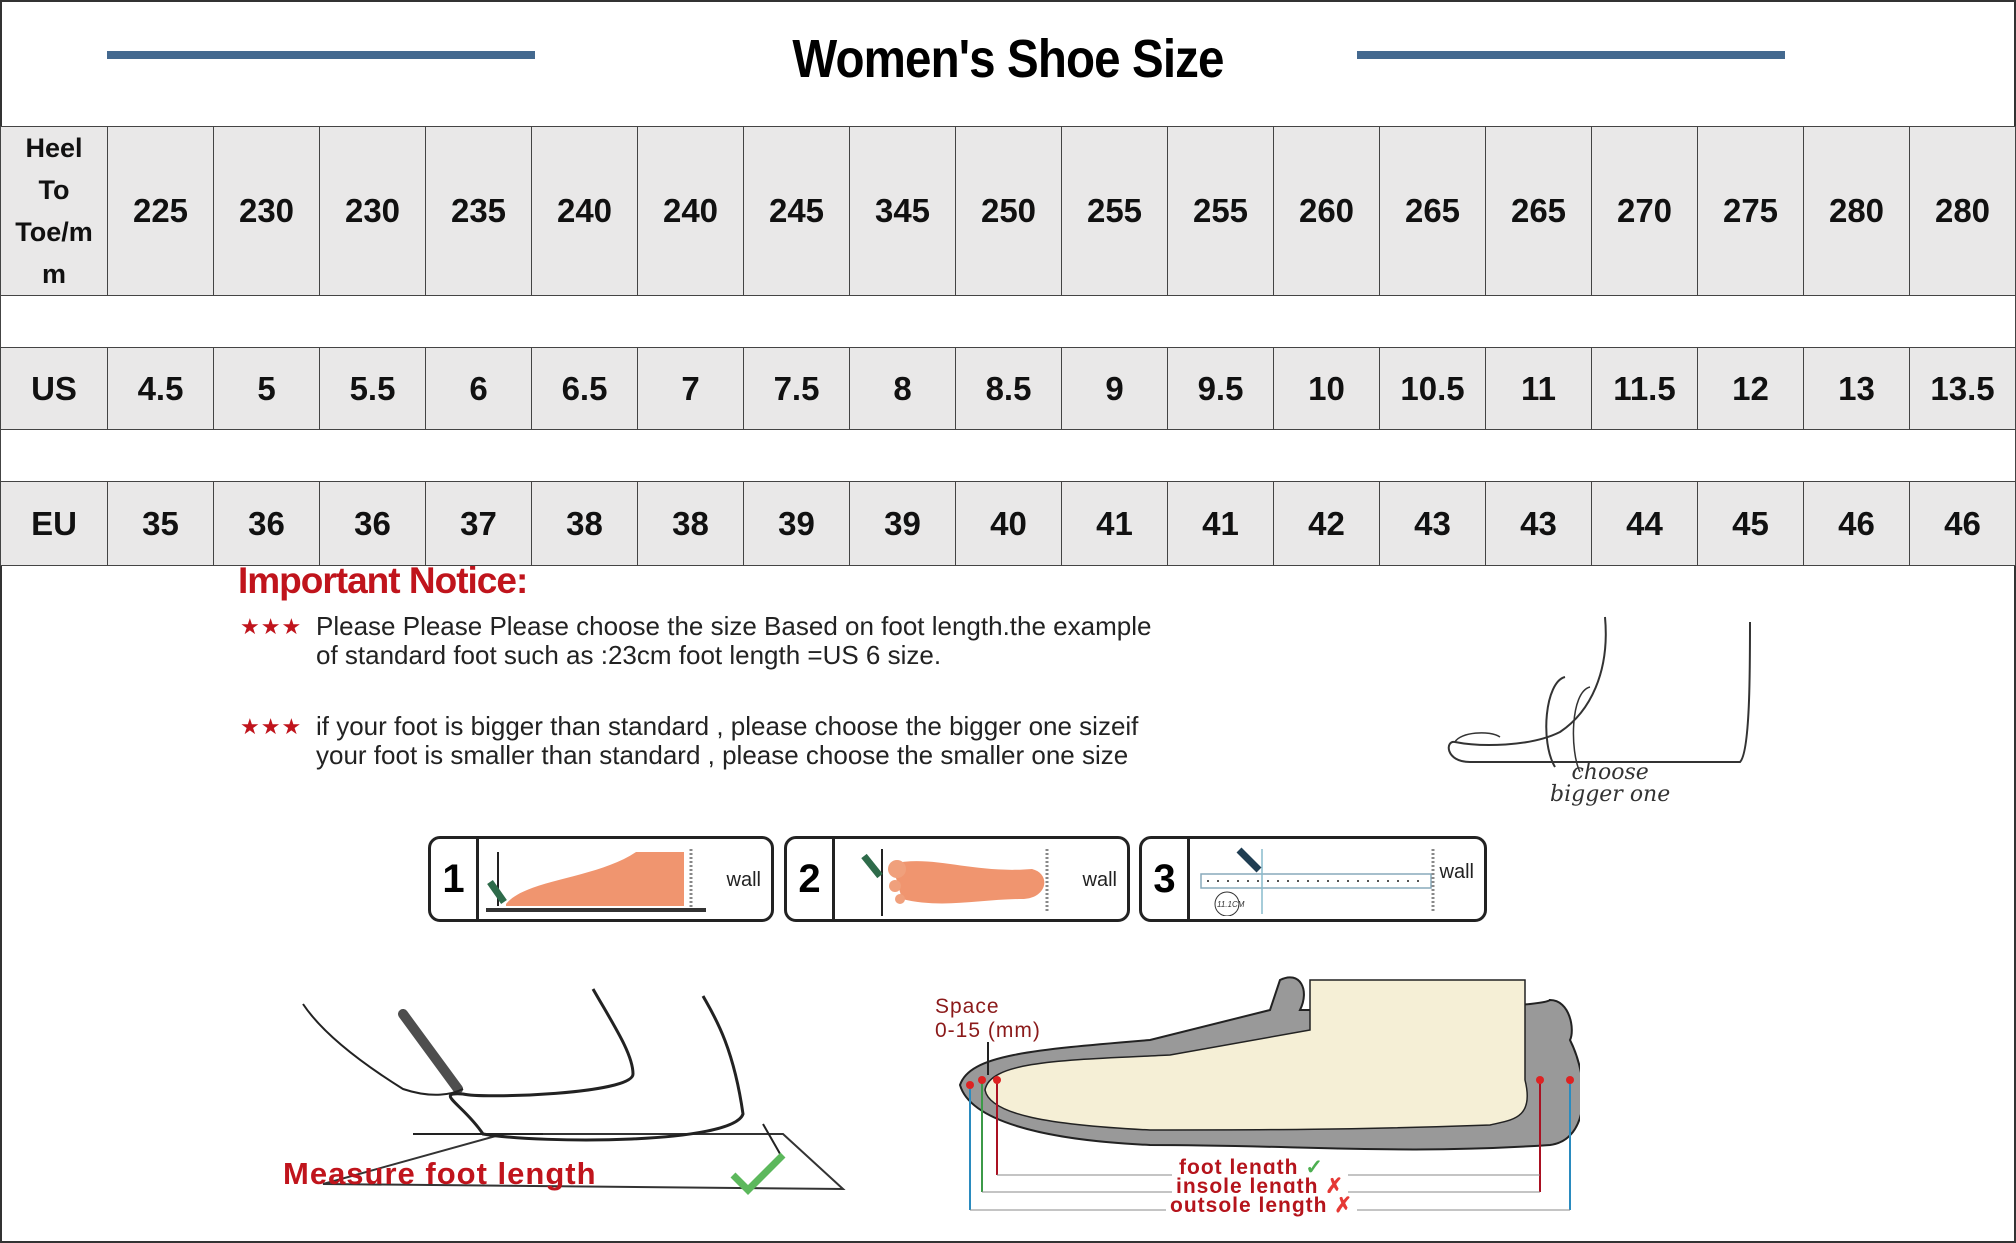 This screenshot has height=1243, width=2016. What do you see at coordinates (1326, 388) in the screenshot?
I see `size-cell: 10` at bounding box center [1326, 388].